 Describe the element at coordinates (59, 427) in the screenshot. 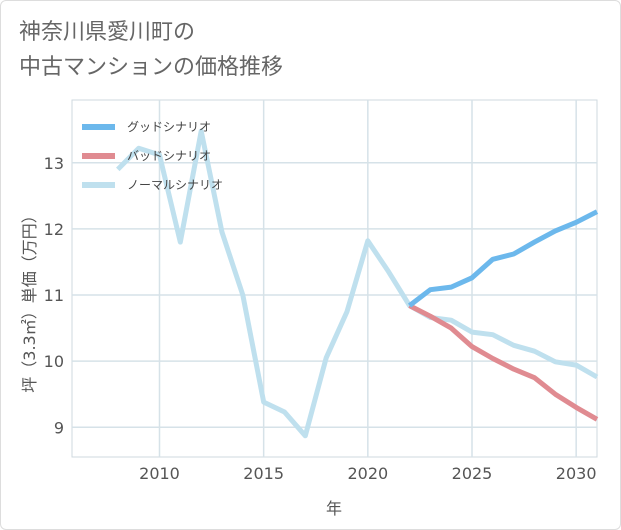

I see `y-tick-label: 9` at that location.